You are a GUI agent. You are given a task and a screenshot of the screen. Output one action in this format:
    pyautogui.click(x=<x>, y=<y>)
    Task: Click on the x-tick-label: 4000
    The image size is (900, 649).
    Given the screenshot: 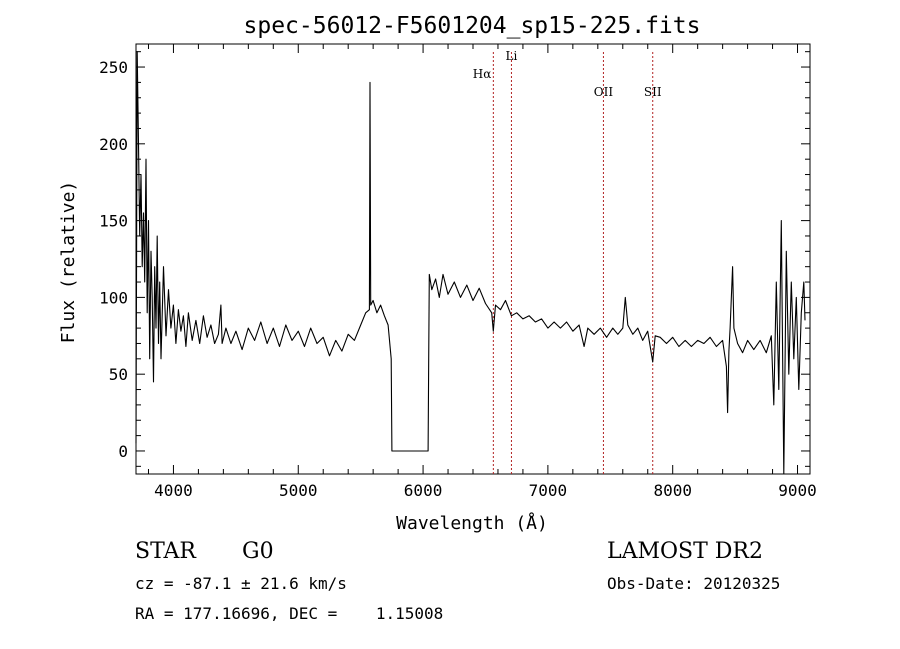 What is the action you would take?
    pyautogui.click(x=173, y=490)
    